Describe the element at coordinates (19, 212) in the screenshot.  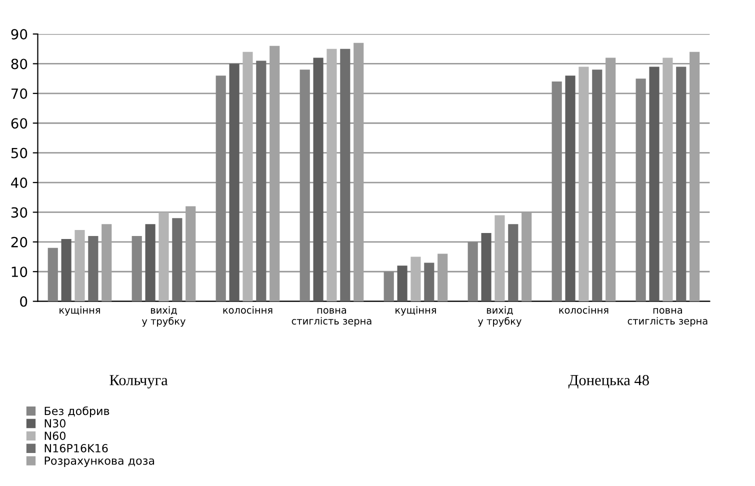
I see `y-tick-label: 30` at that location.